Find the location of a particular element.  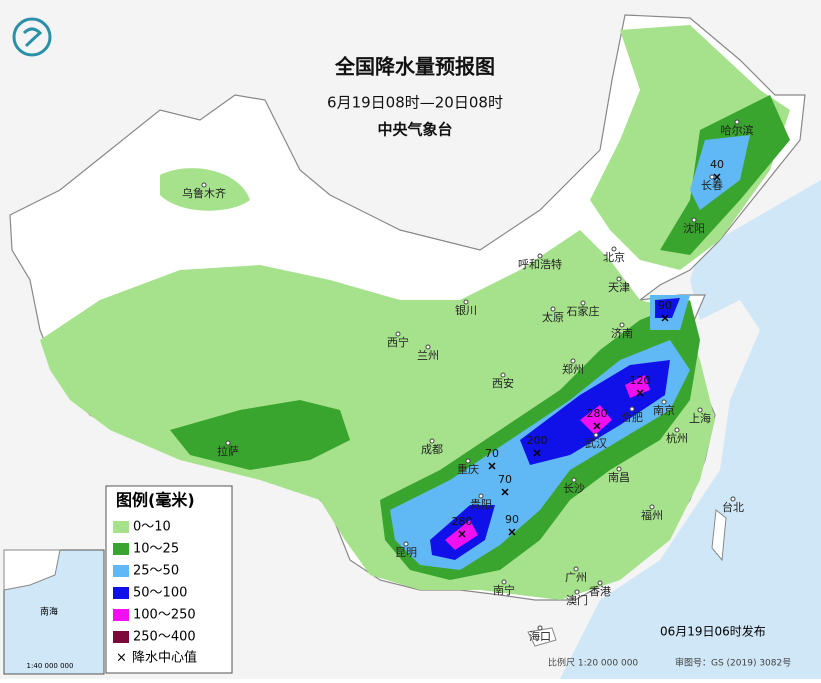

legend-marker-label: 降水中心值 is located at coordinates (164, 658).